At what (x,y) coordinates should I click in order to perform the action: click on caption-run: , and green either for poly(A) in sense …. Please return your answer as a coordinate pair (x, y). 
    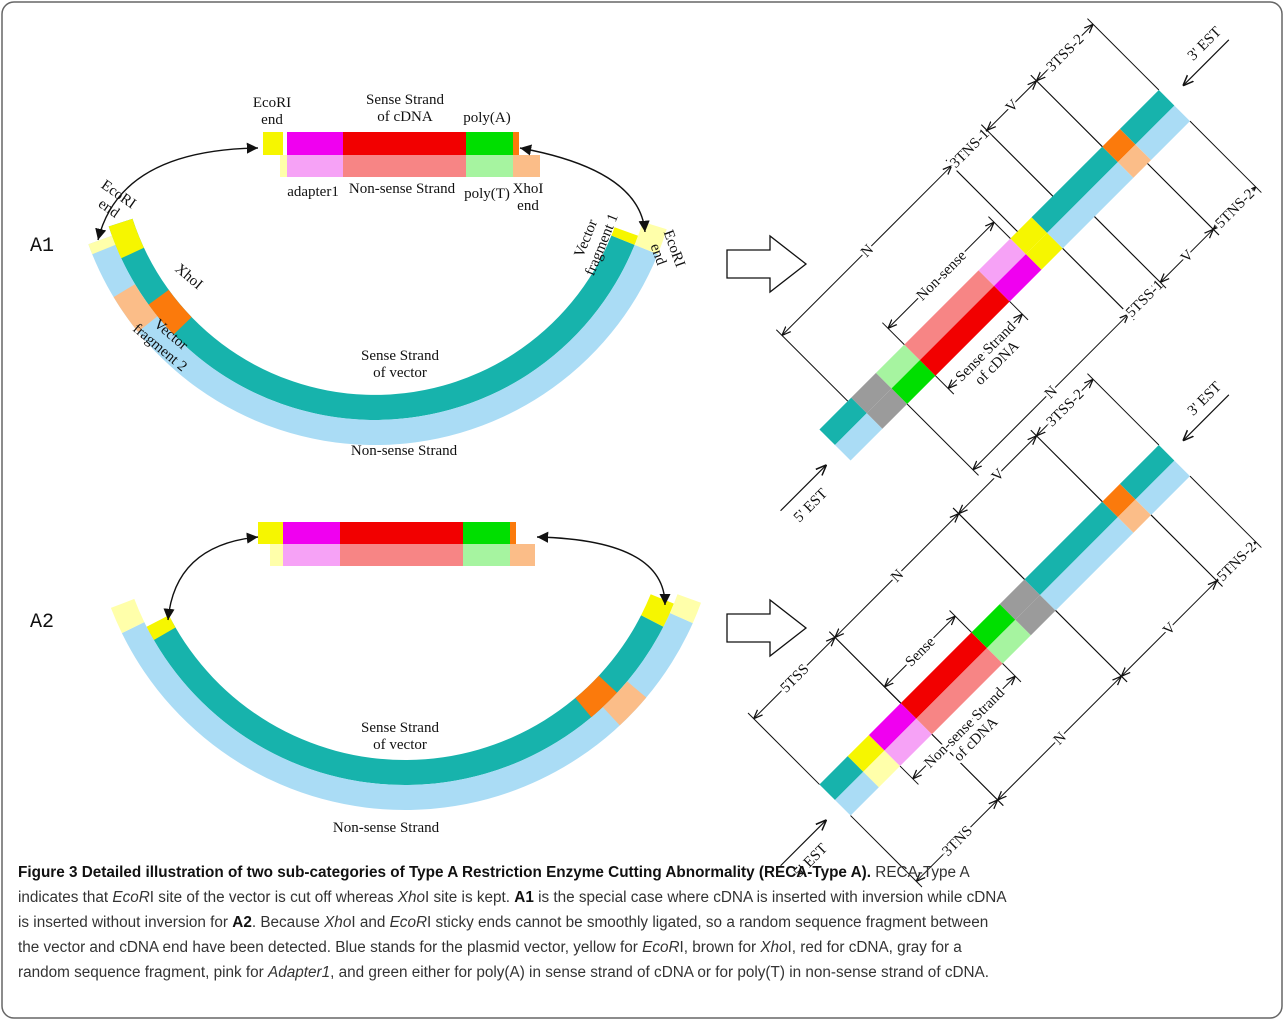
    Looking at the image, I should click on (660, 972).